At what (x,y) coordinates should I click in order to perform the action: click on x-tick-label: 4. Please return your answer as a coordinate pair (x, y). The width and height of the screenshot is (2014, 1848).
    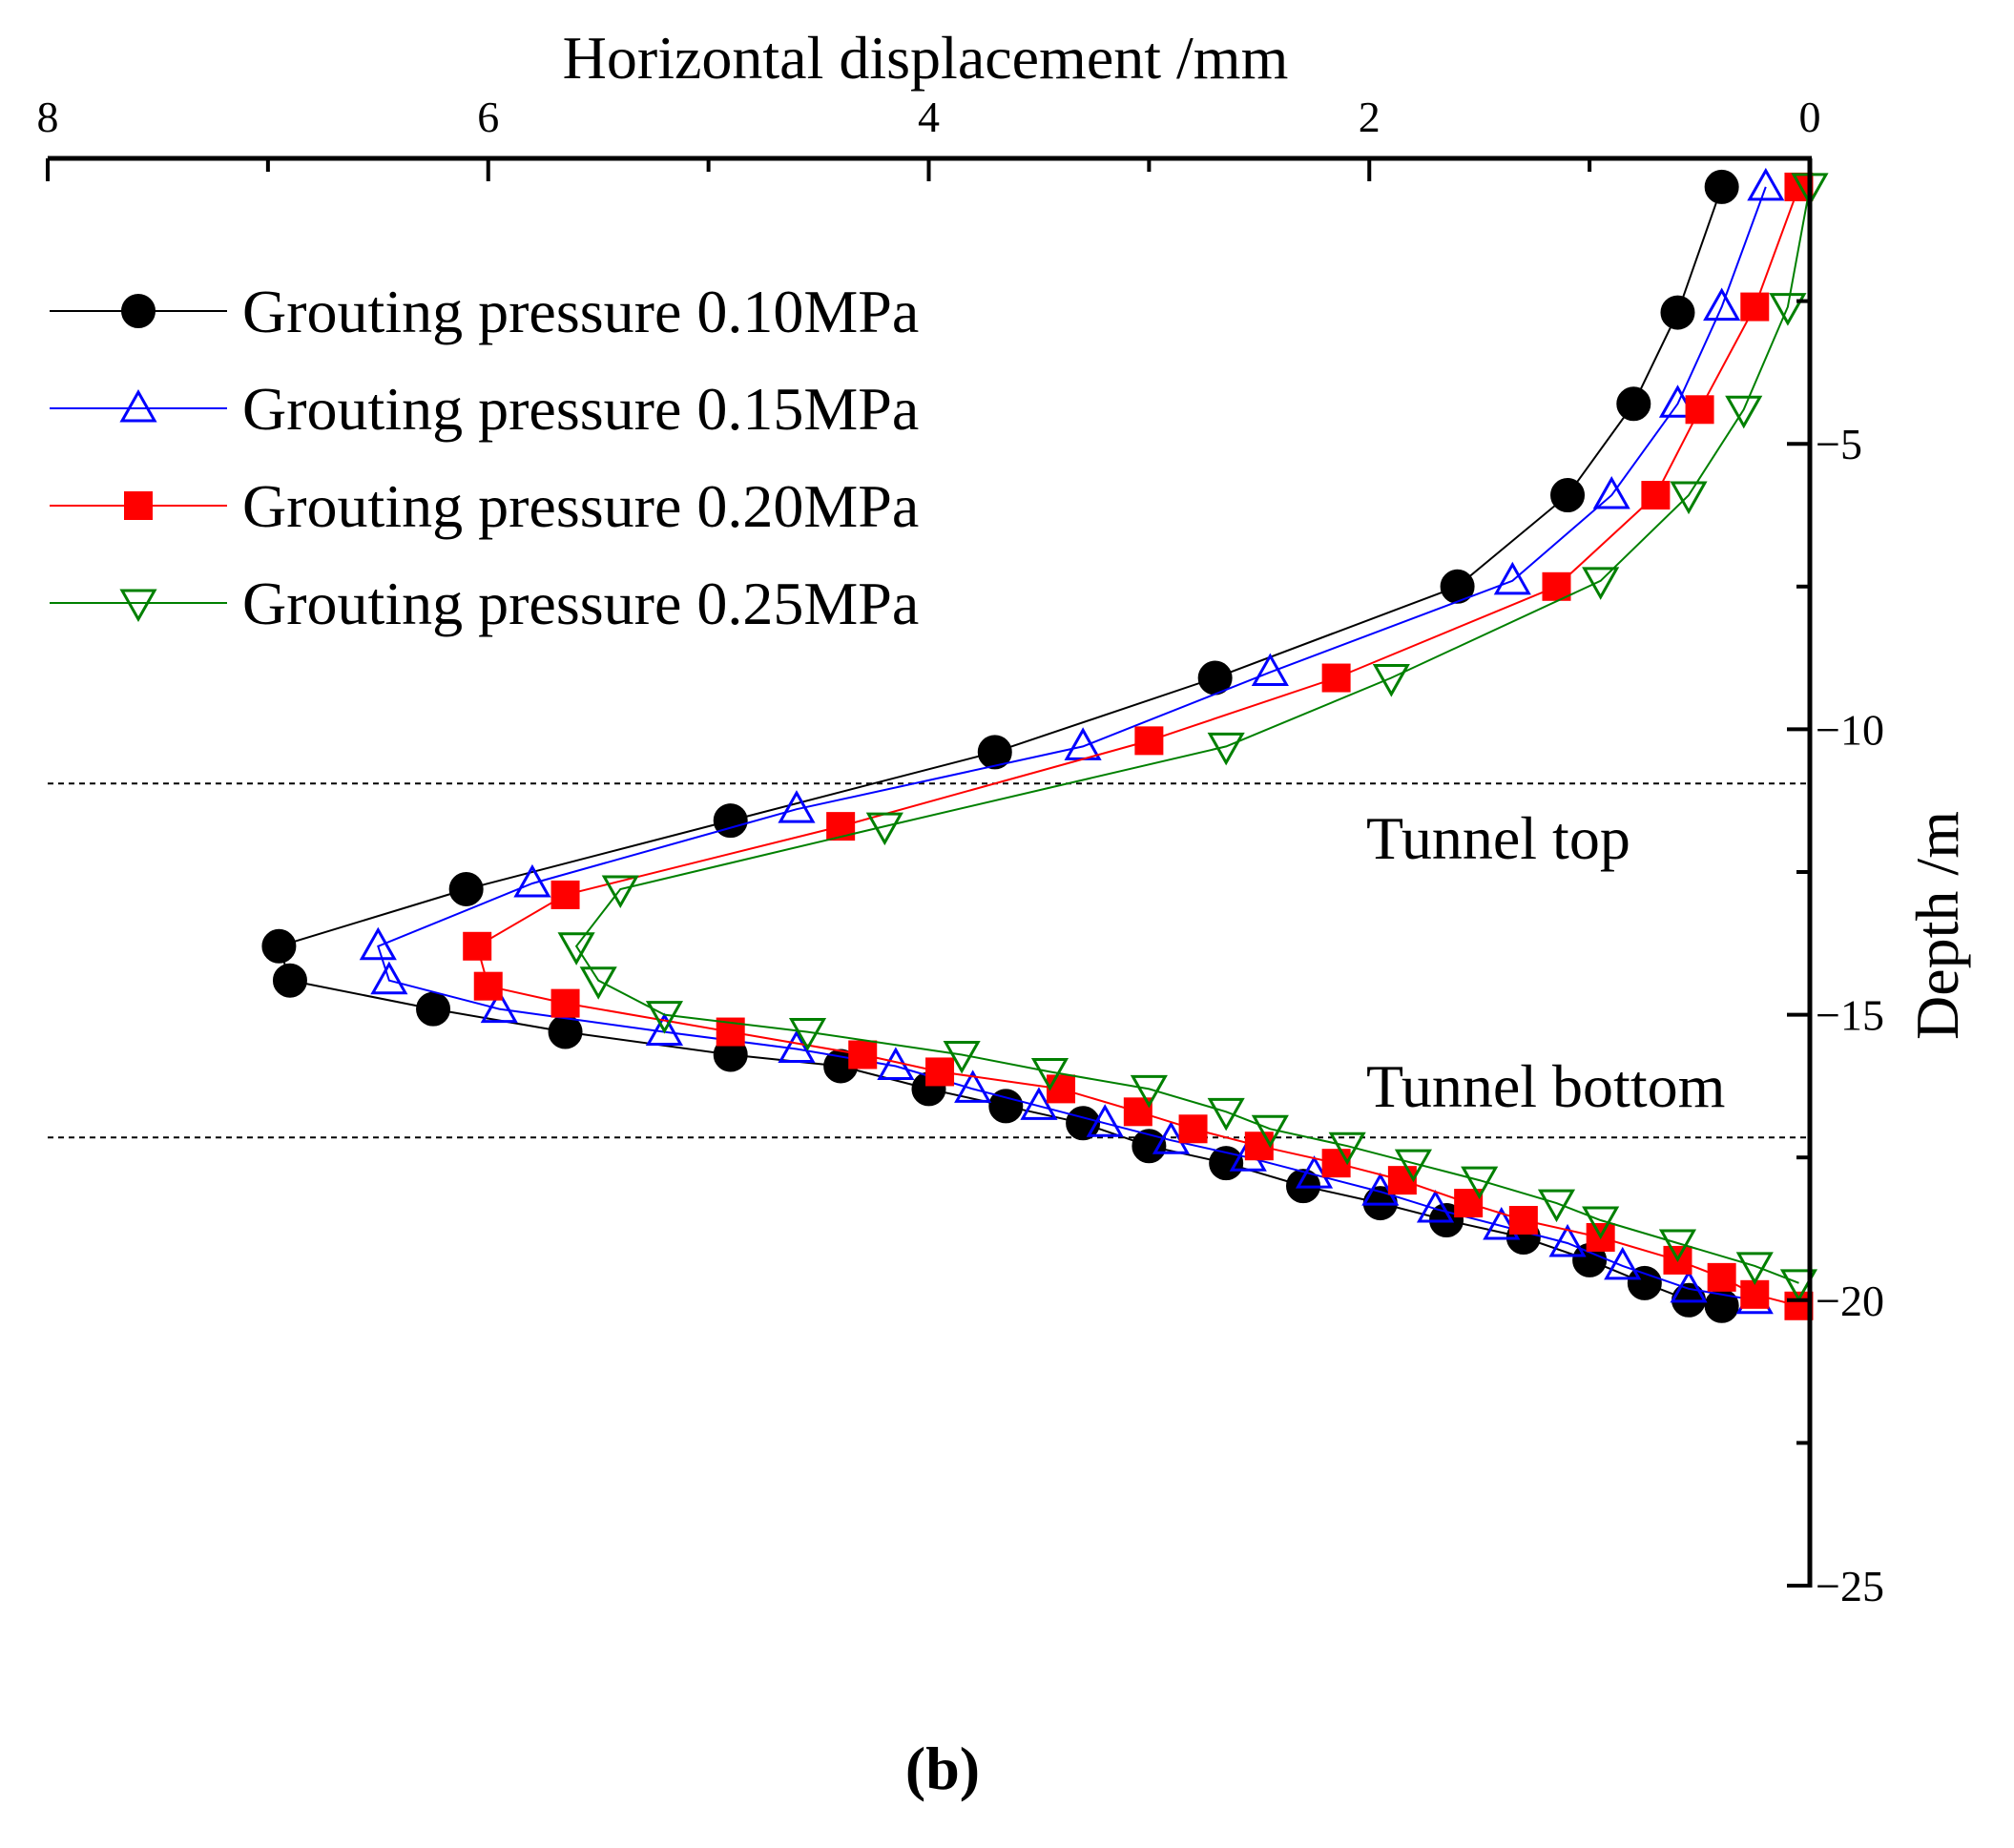
    Looking at the image, I should click on (929, 117).